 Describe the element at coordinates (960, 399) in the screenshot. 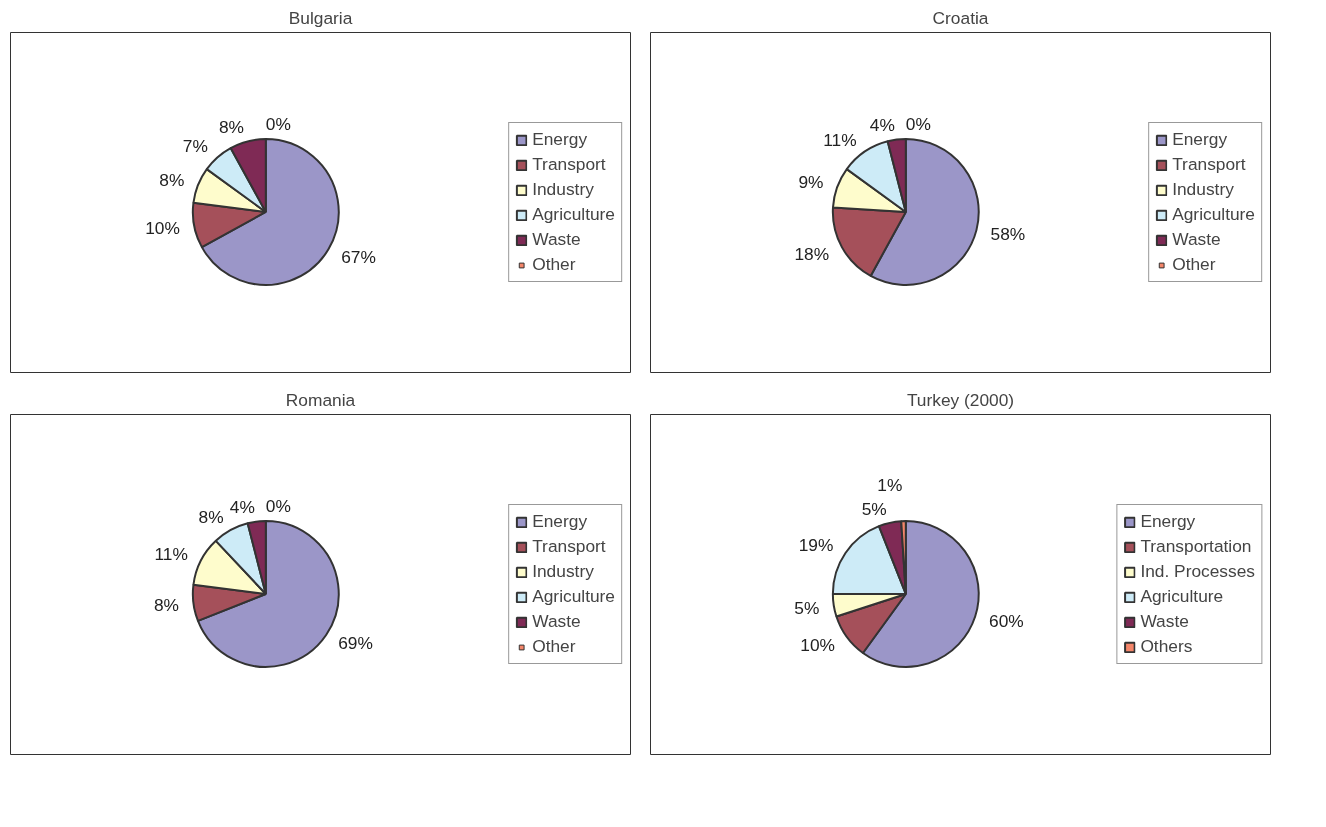

I see `chart-title: Turkey (2000)` at that location.